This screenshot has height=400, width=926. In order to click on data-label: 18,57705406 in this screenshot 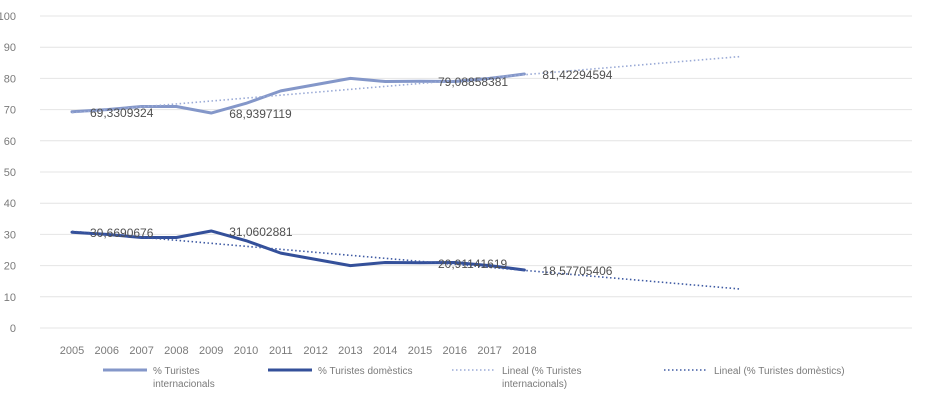, I will do `click(577, 271)`.